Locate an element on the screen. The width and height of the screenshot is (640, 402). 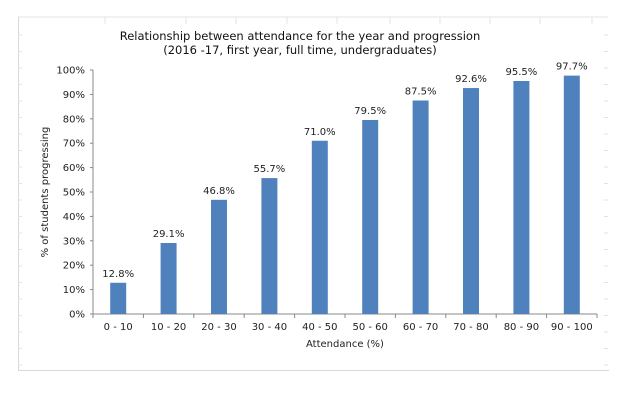
data-label: 29.1% is located at coordinates (169, 234).